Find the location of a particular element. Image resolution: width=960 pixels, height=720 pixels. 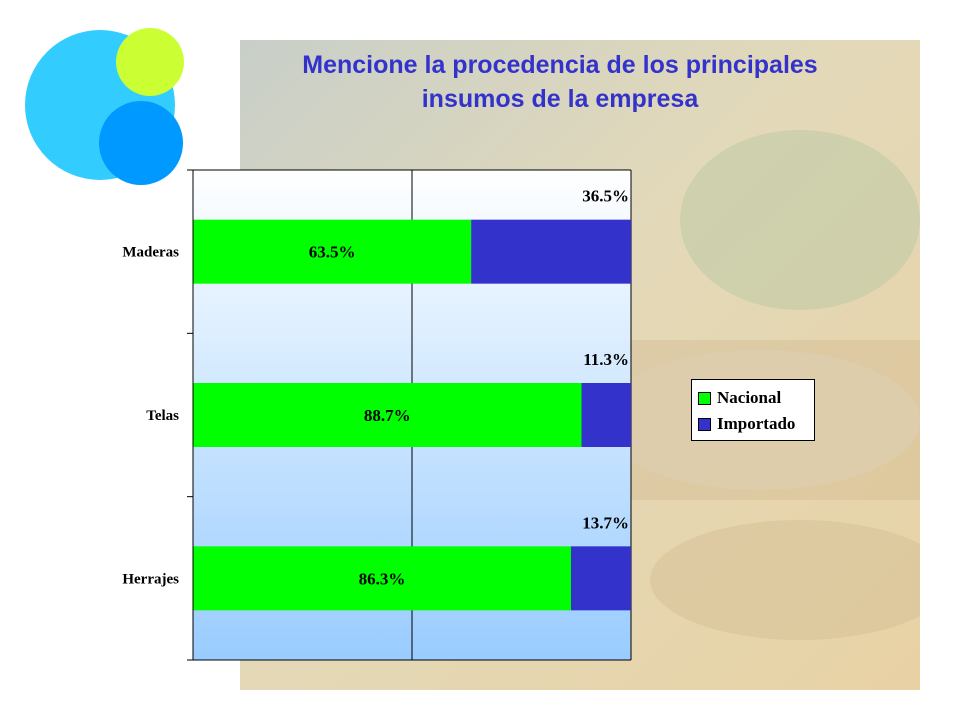

bar-telas-importado is located at coordinates (606, 415).